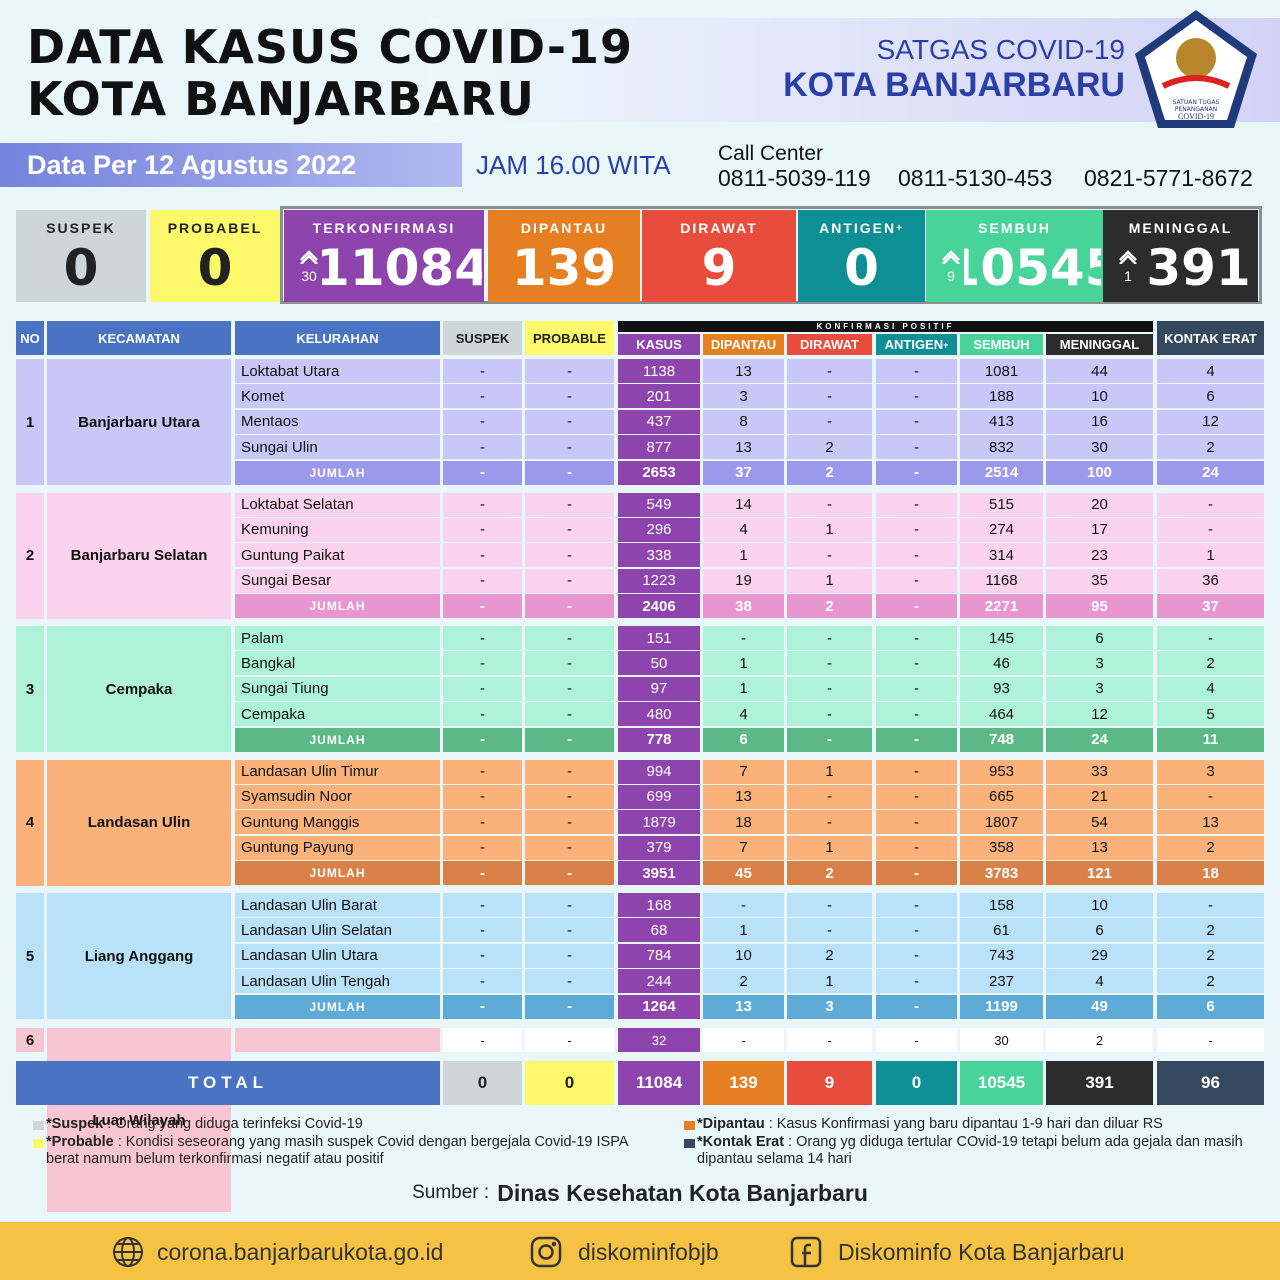 The height and width of the screenshot is (1280, 1280). I want to click on note-term: *Dipantau, so click(731, 1124).